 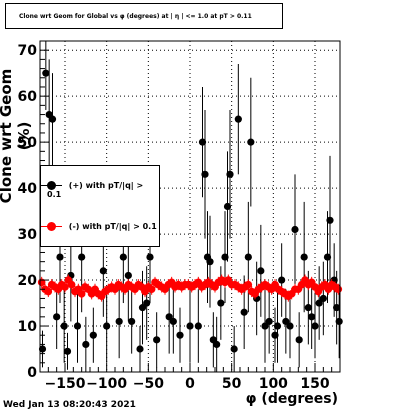 I want to click on y-tick-label: 70, so click(x=28, y=51).